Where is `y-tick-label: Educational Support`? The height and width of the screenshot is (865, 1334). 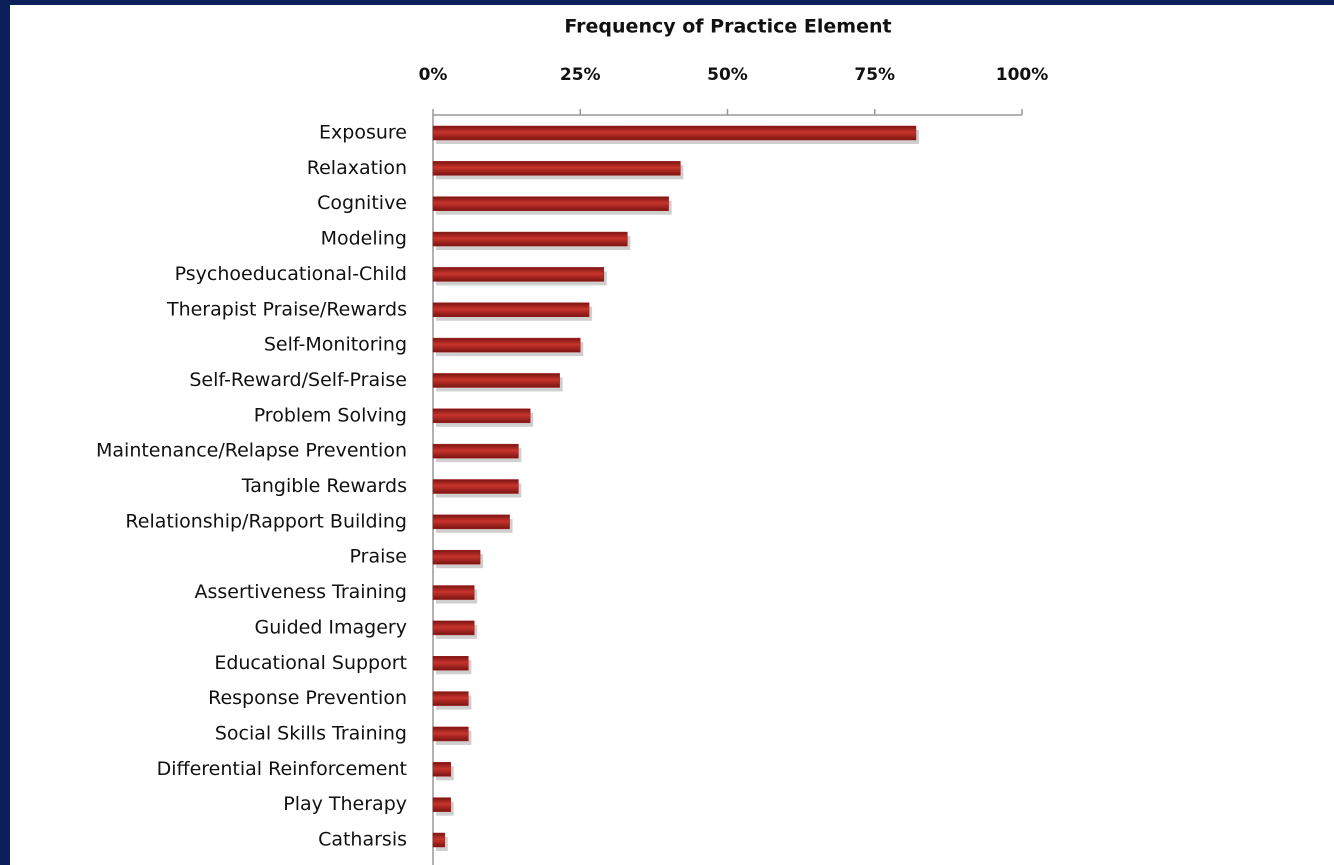 y-tick-label: Educational Support is located at coordinates (310, 663).